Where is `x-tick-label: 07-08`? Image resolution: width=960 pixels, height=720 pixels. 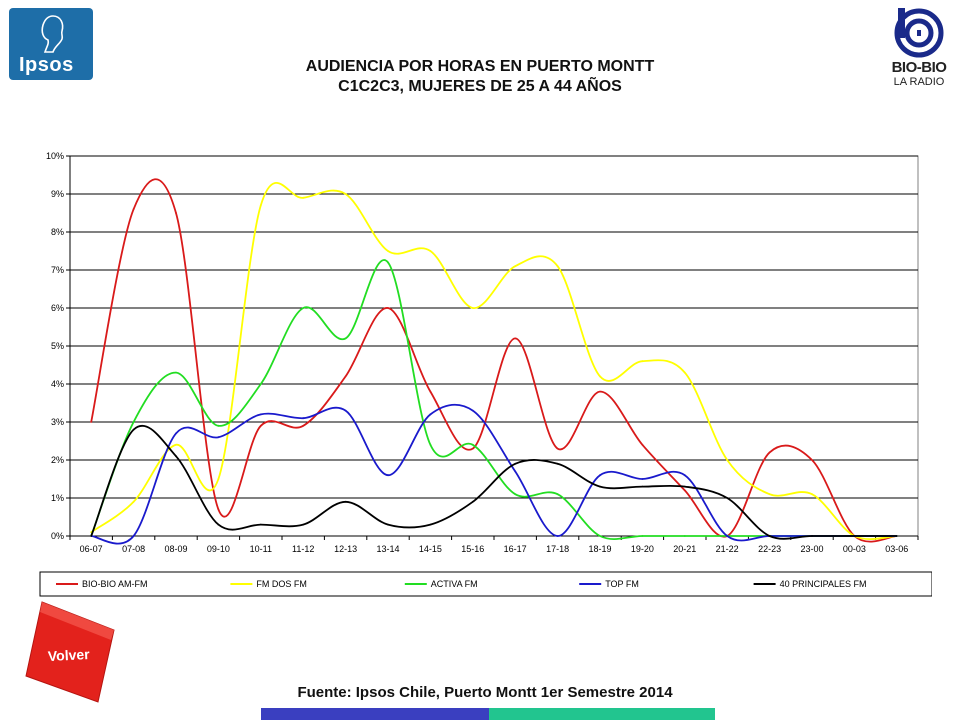
x-tick-label: 07-08 is located at coordinates (133, 549).